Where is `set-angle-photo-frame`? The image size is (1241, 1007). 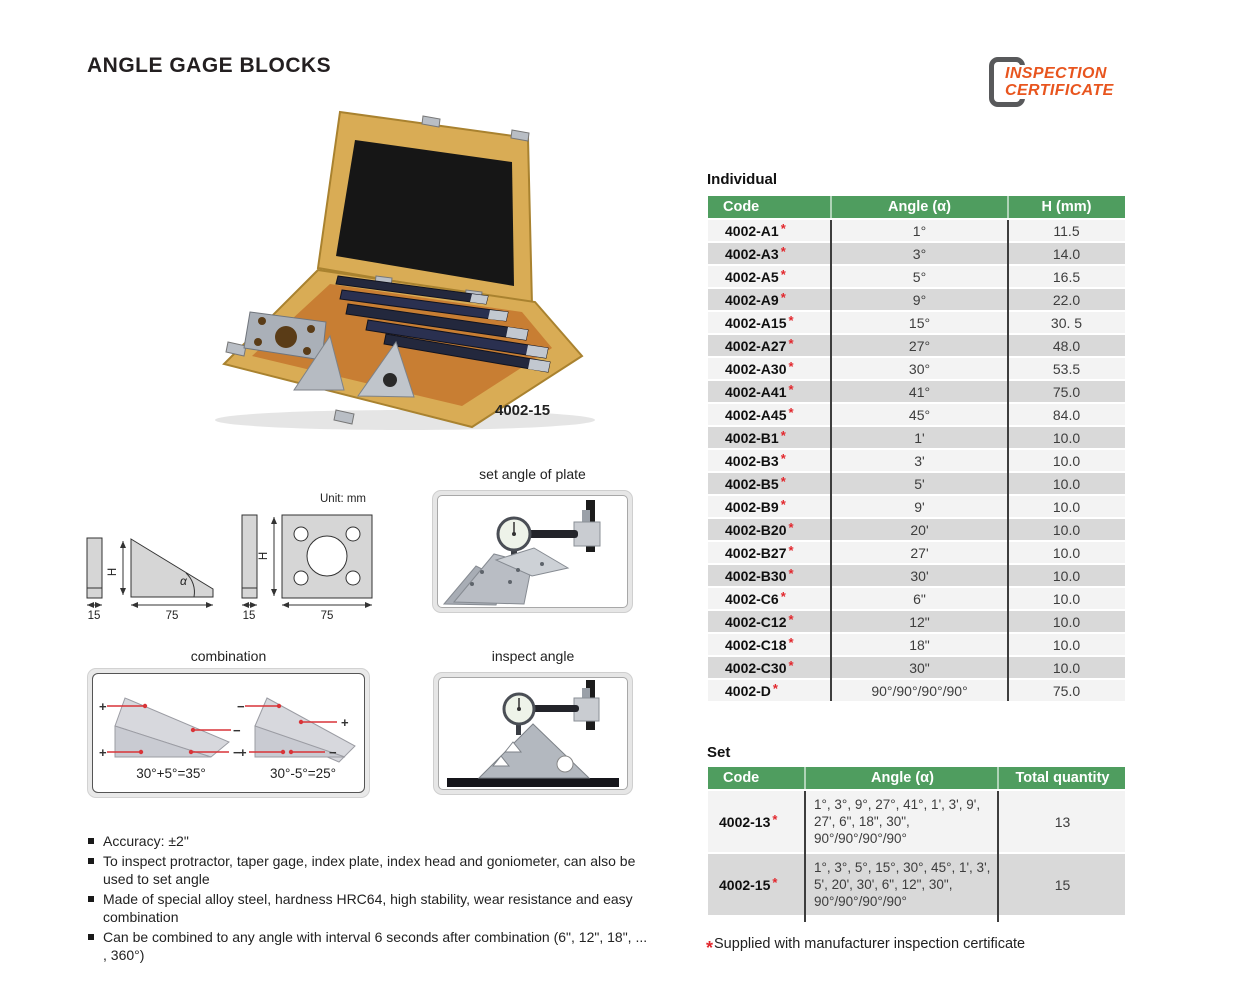
set-angle-photo-frame is located at coordinates (532, 551).